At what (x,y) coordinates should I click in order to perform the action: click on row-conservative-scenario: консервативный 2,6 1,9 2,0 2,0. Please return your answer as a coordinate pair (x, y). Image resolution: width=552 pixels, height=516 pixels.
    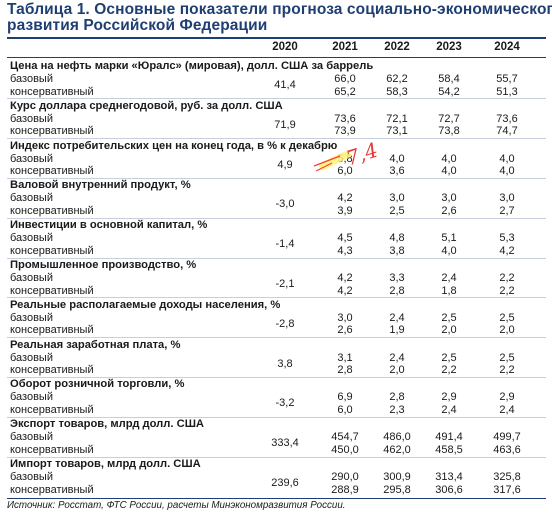
    Looking at the image, I should click on (276, 330).